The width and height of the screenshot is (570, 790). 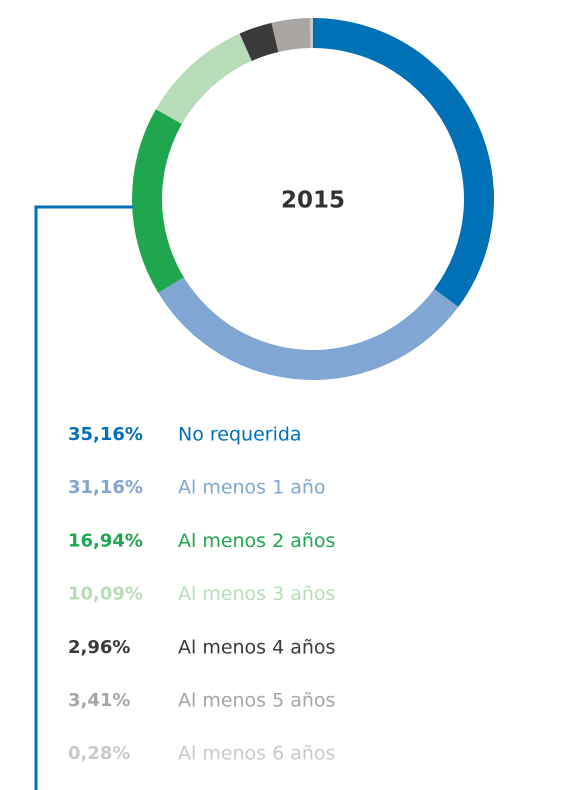 What do you see at coordinates (256, 754) in the screenshot?
I see `legend-label: Al menos 6 años` at bounding box center [256, 754].